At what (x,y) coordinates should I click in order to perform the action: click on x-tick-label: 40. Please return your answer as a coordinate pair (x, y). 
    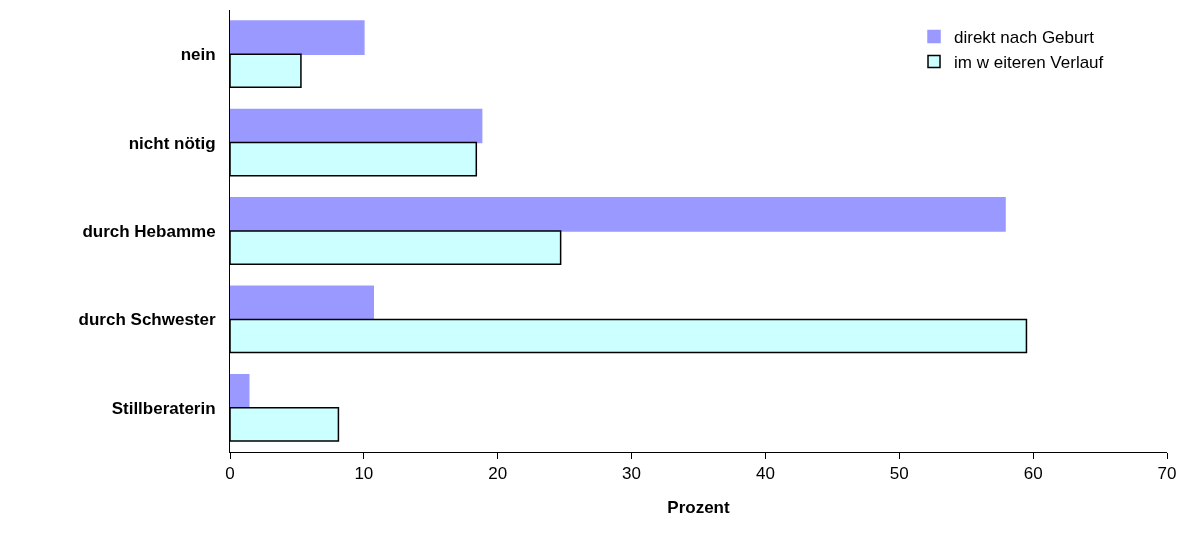
    Looking at the image, I should click on (765, 474).